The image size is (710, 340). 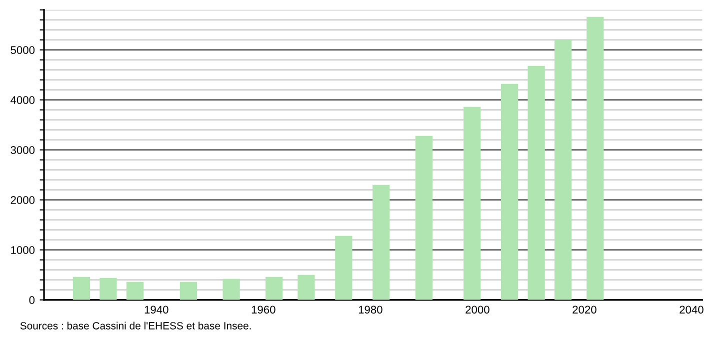 What do you see at coordinates (22, 50) in the screenshot?
I see `y-tick-label: 5000` at bounding box center [22, 50].